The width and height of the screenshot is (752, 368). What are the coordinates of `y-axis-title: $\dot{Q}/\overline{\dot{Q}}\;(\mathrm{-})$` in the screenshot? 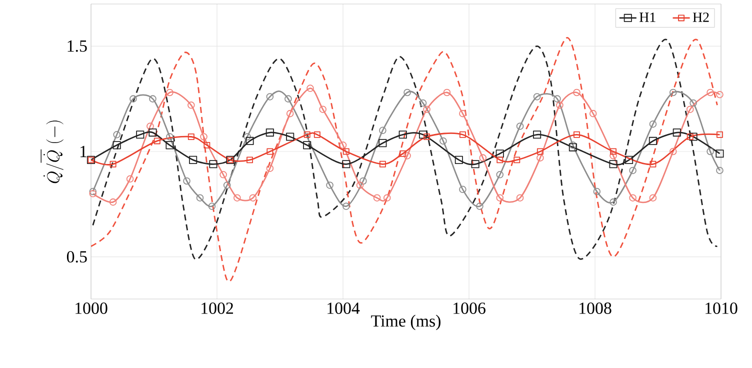 It's located at (52, 152).